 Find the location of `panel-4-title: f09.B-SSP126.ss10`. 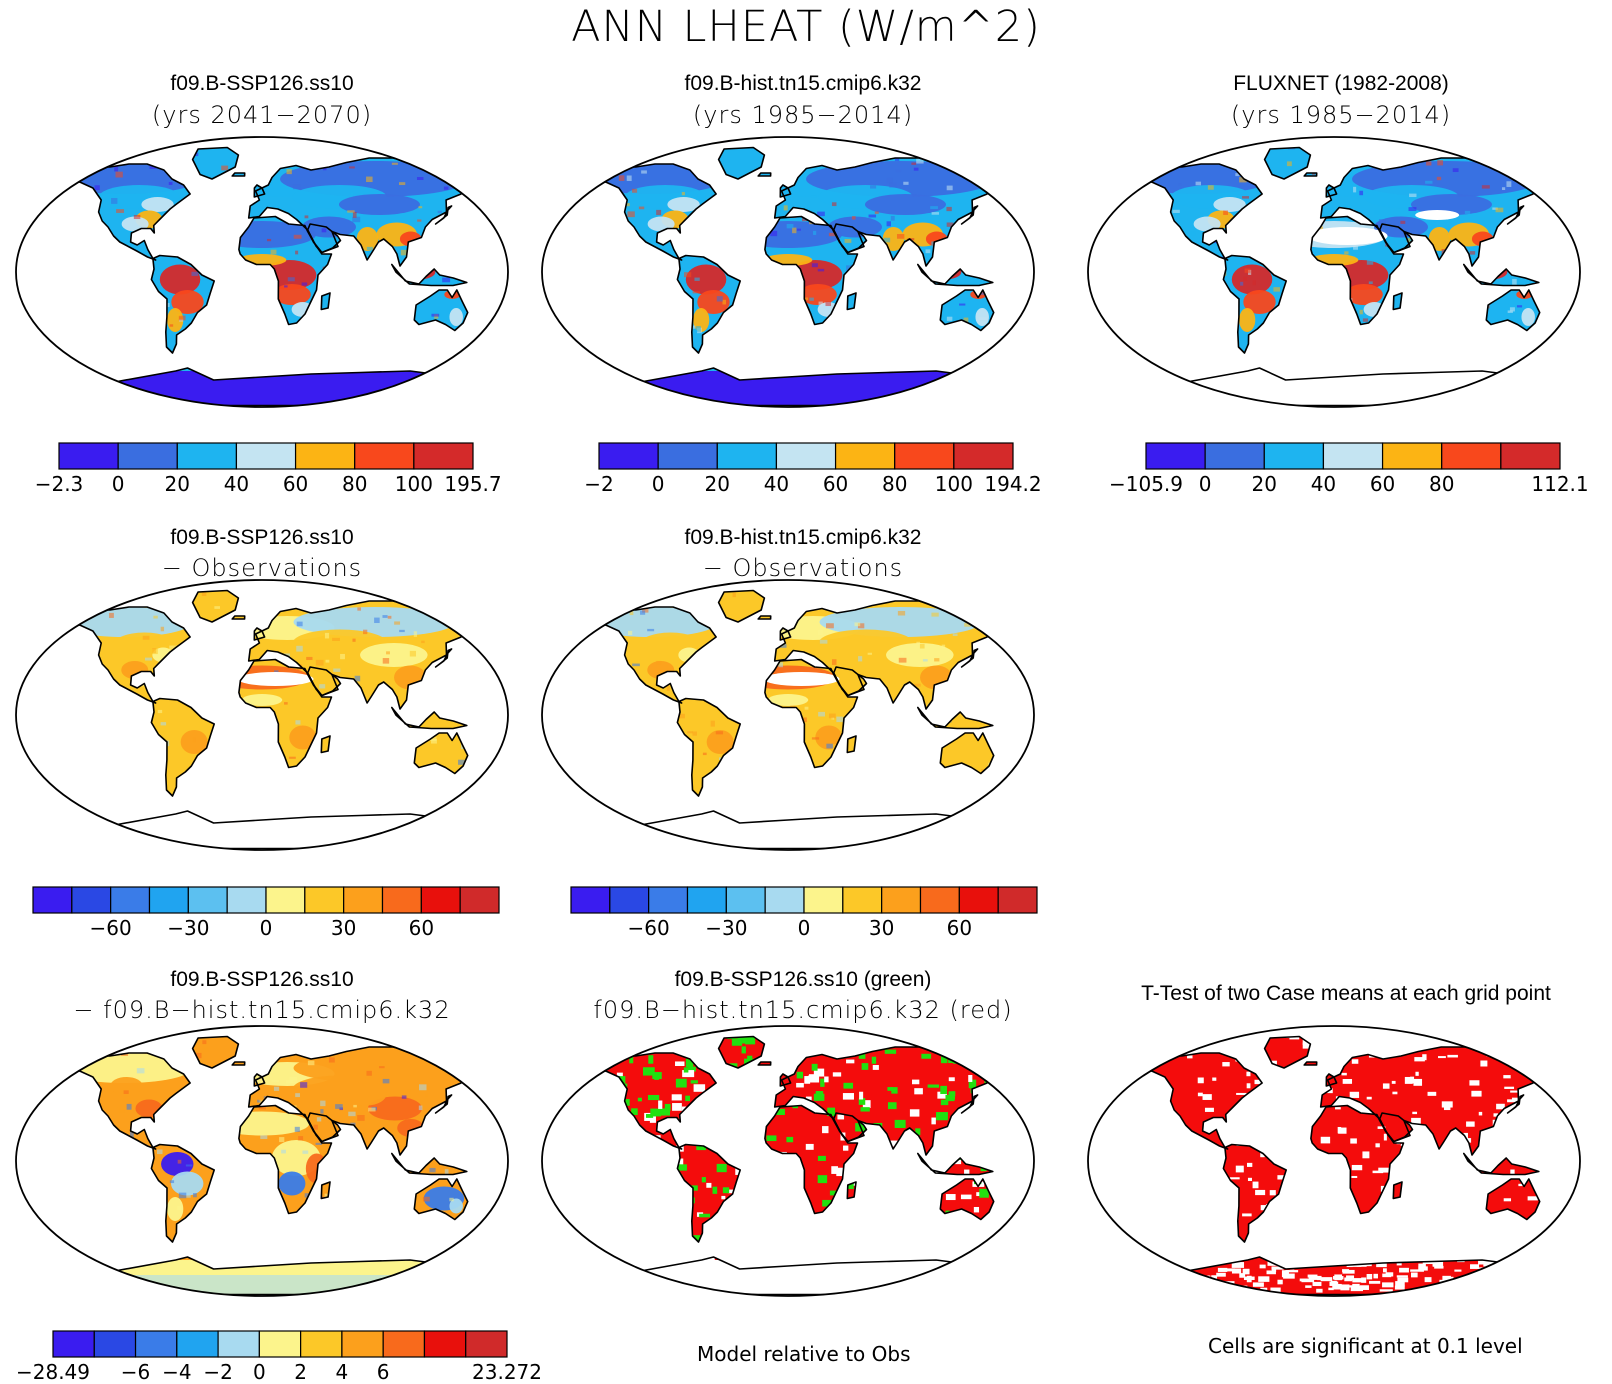

panel-4-title: f09.B-SSP126.ss10 is located at coordinates (262, 537).